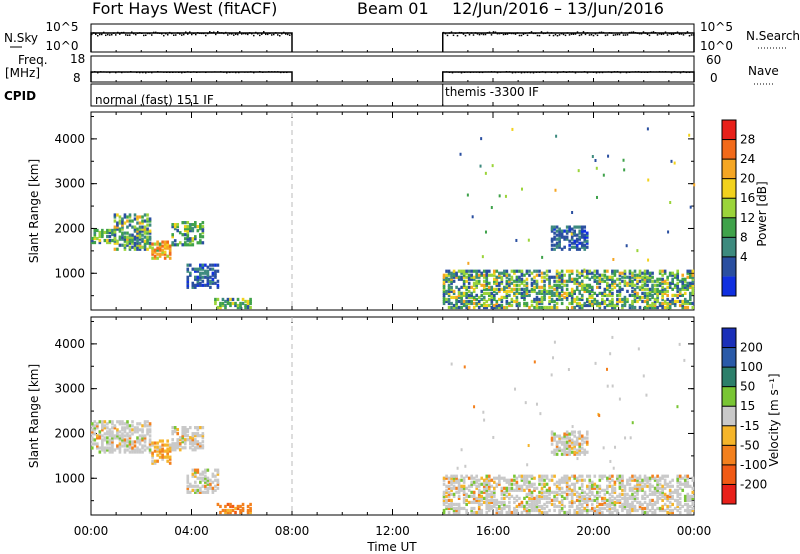 The height and width of the screenshot is (554, 800). What do you see at coordinates (608, 156) in the screenshot?
I see `power-scatter` at bounding box center [608, 156].